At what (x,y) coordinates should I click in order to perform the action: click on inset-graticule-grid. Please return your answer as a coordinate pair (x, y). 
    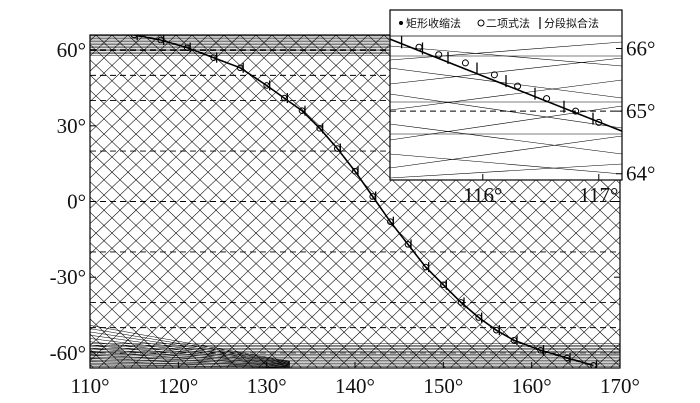
    Looking at the image, I should click on (506, 110).